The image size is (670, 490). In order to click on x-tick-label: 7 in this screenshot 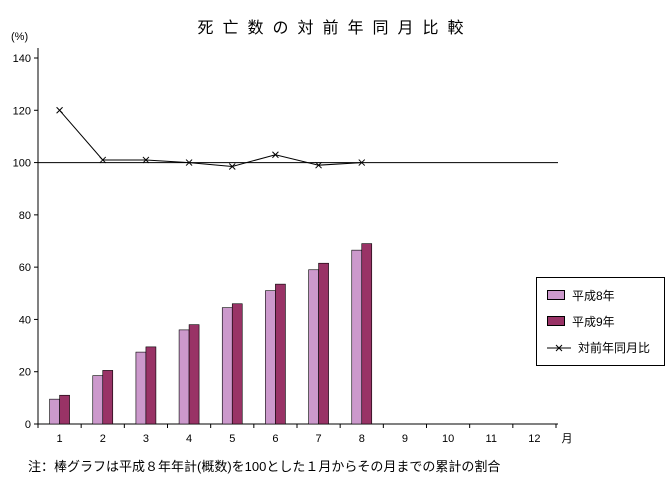, I will do `click(319, 439)`.